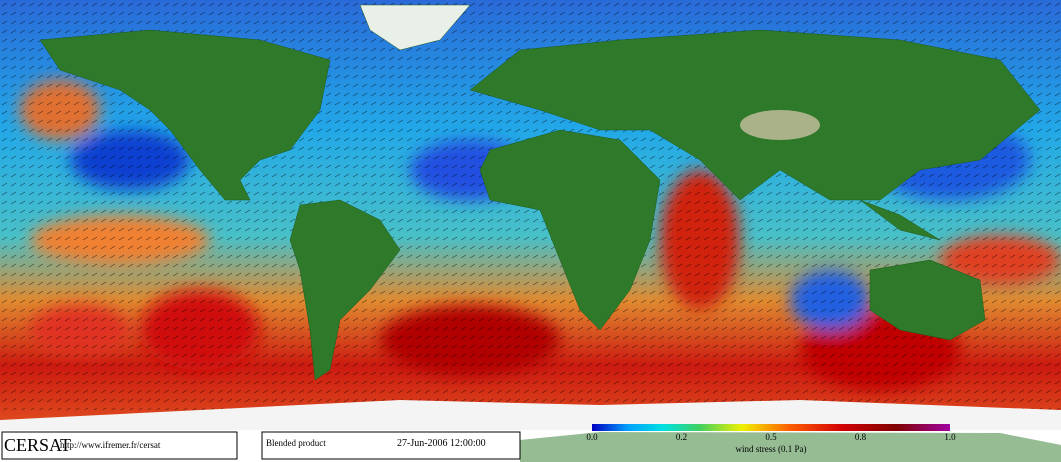 This screenshot has width=1061, height=462. What do you see at coordinates (530, 415) in the screenshot?
I see `antarctica` at bounding box center [530, 415].